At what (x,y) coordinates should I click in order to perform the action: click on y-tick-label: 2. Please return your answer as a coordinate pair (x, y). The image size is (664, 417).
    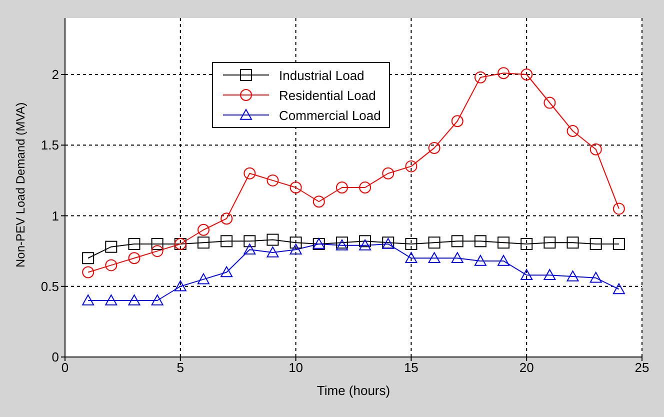
    Looking at the image, I should click on (55, 74).